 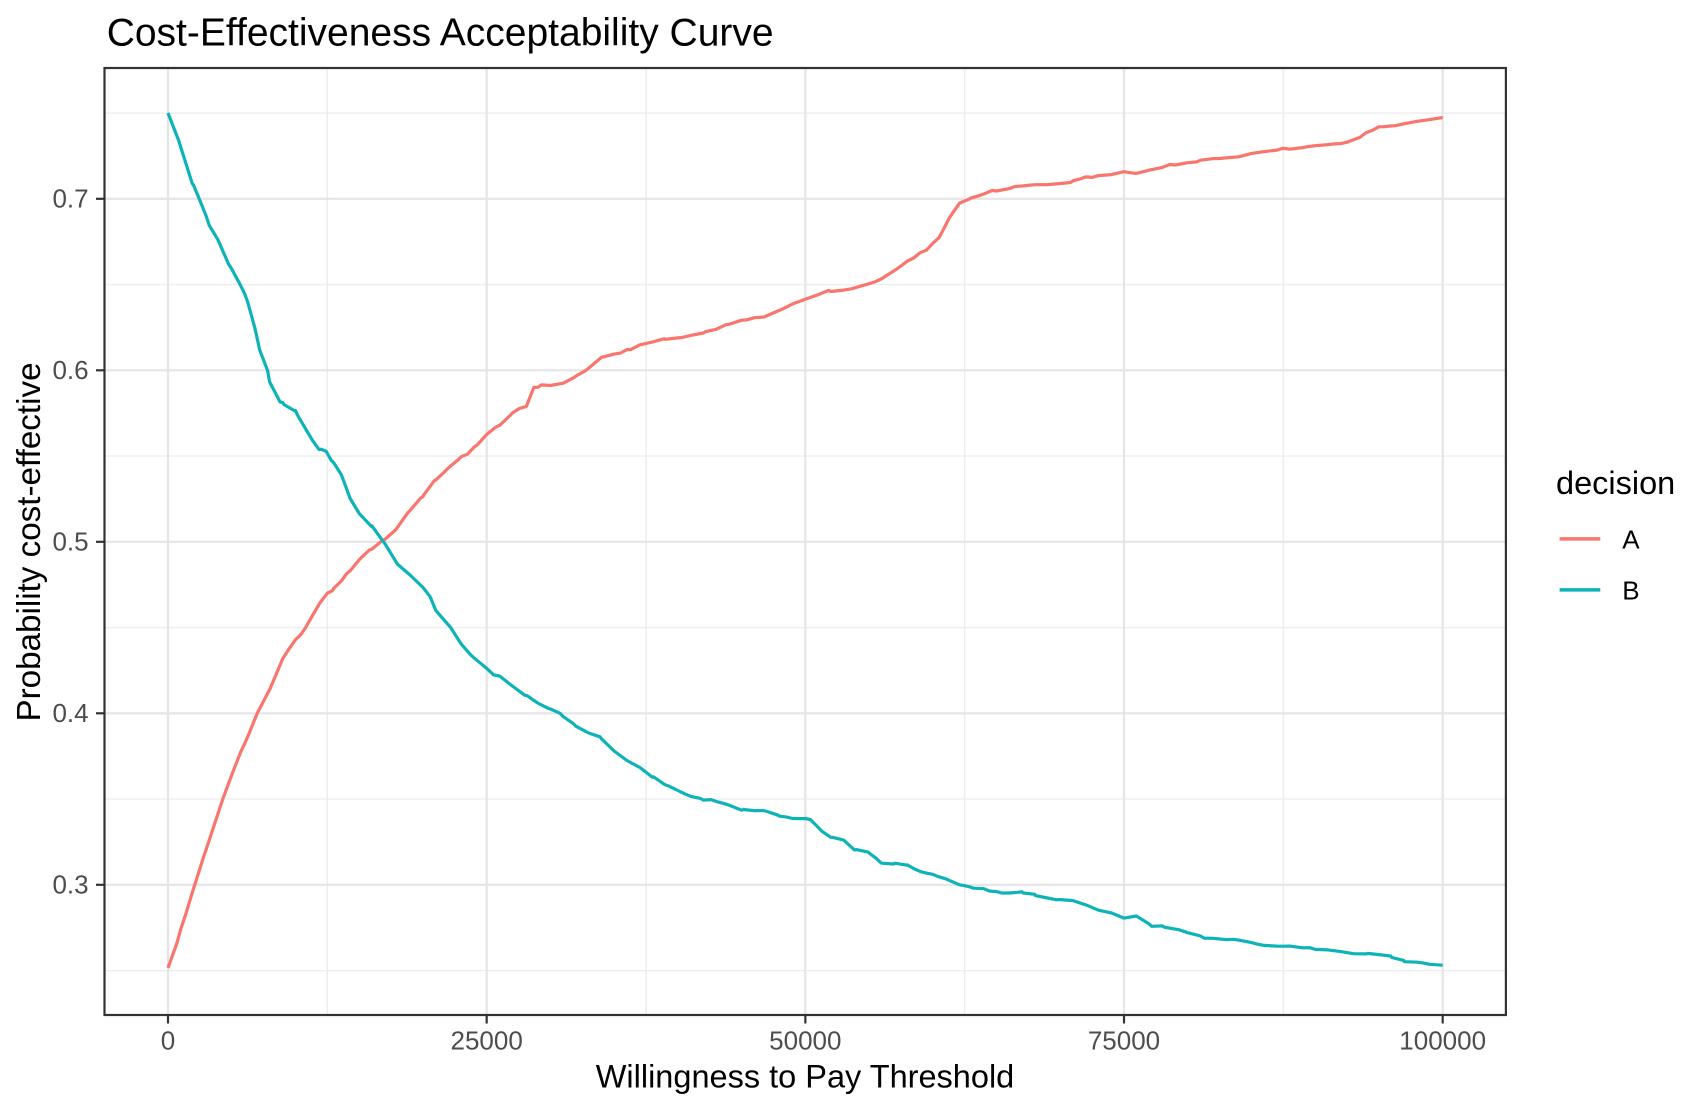 I want to click on svg-text: B, so click(x=1630, y=590).